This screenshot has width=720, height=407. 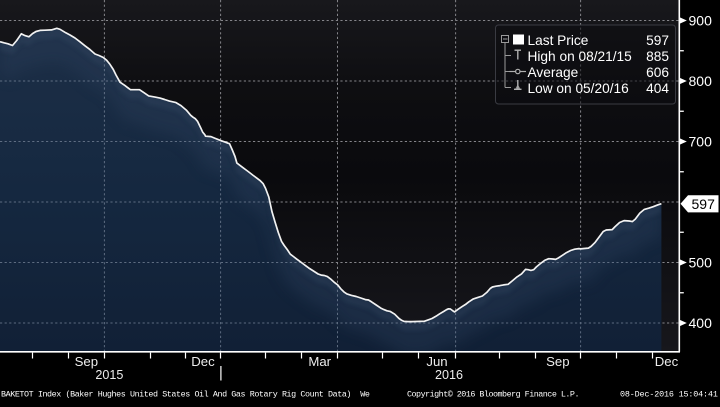 What do you see at coordinates (553, 72) in the screenshot?
I see `svg-text: Average` at bounding box center [553, 72].